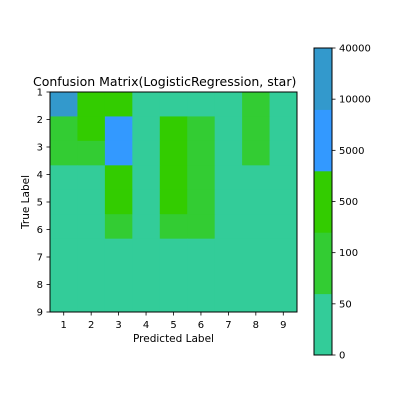  Describe the element at coordinates (40, 120) in the screenshot. I see `y-tick-label: 2` at that location.